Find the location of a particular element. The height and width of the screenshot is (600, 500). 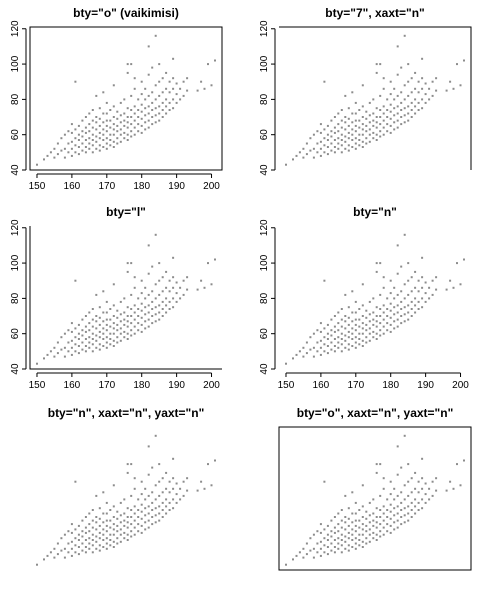

y-tick-label: 60 is located at coordinates (264, 334).